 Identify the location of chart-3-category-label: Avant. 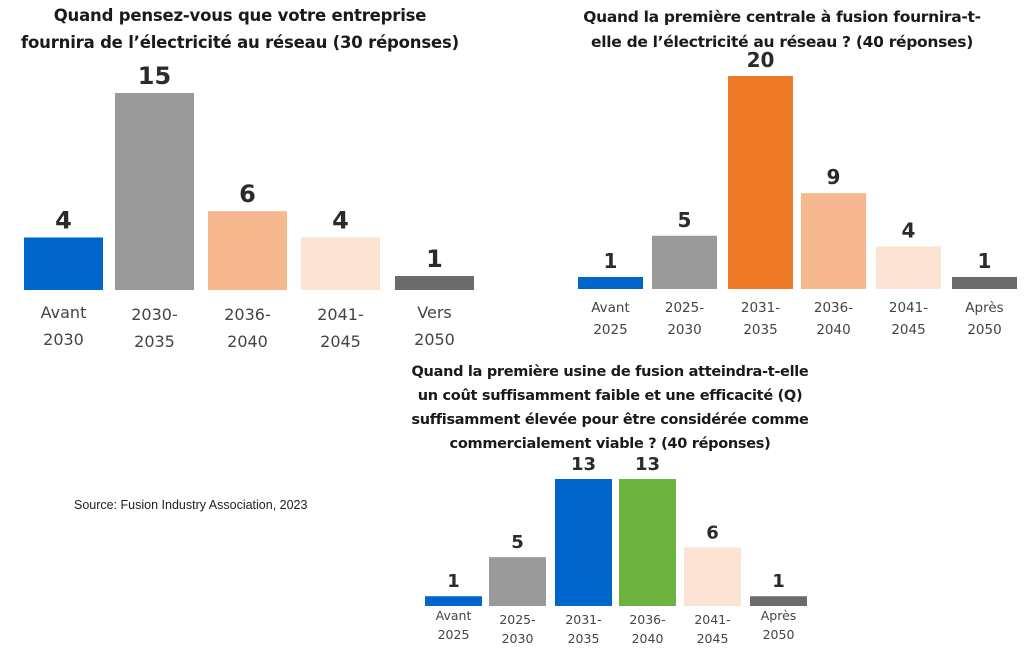
(454, 615).